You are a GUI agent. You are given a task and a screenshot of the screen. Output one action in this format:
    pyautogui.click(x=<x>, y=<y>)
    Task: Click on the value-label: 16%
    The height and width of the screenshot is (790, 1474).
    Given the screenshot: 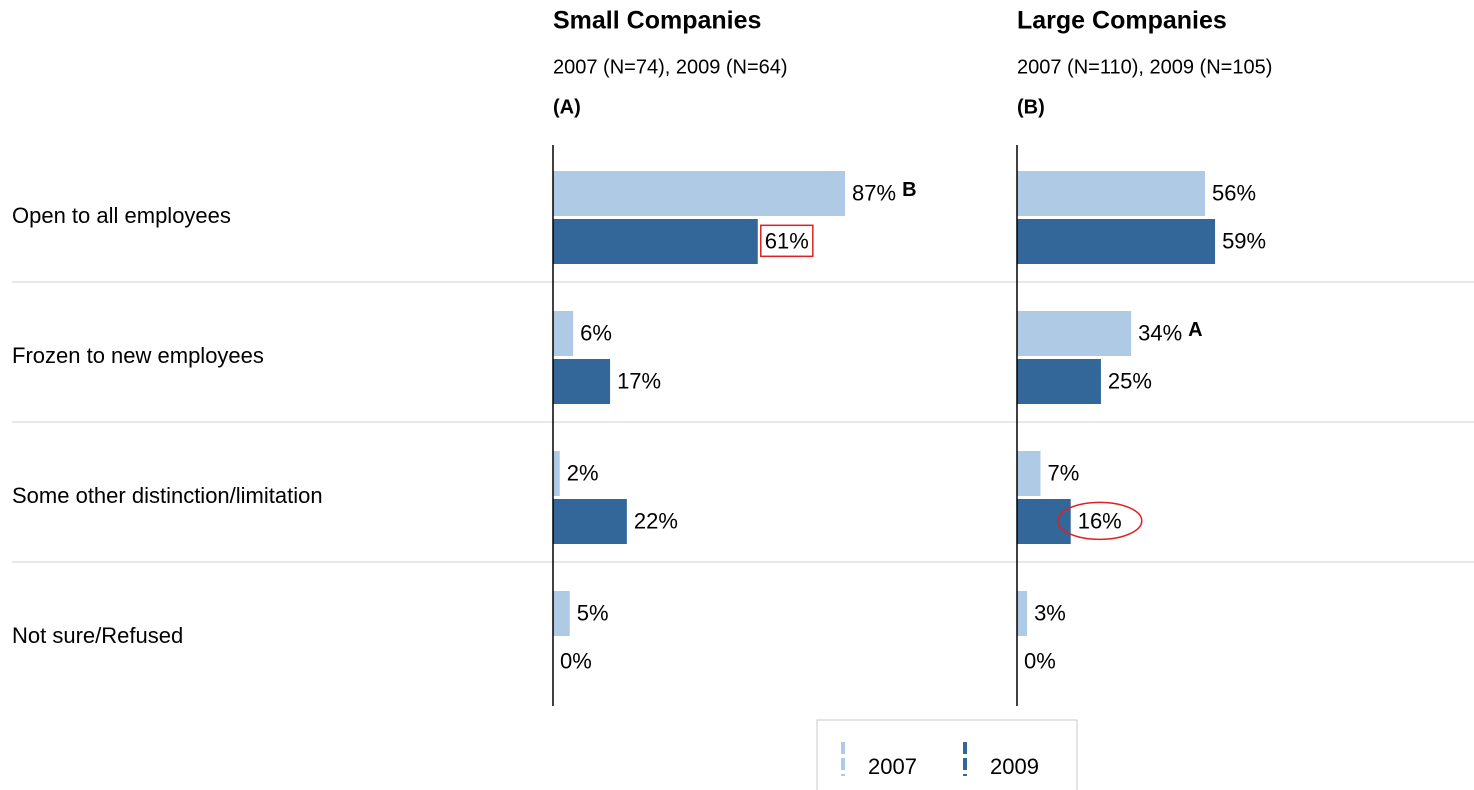 What is the action you would take?
    pyautogui.click(x=1100, y=520)
    